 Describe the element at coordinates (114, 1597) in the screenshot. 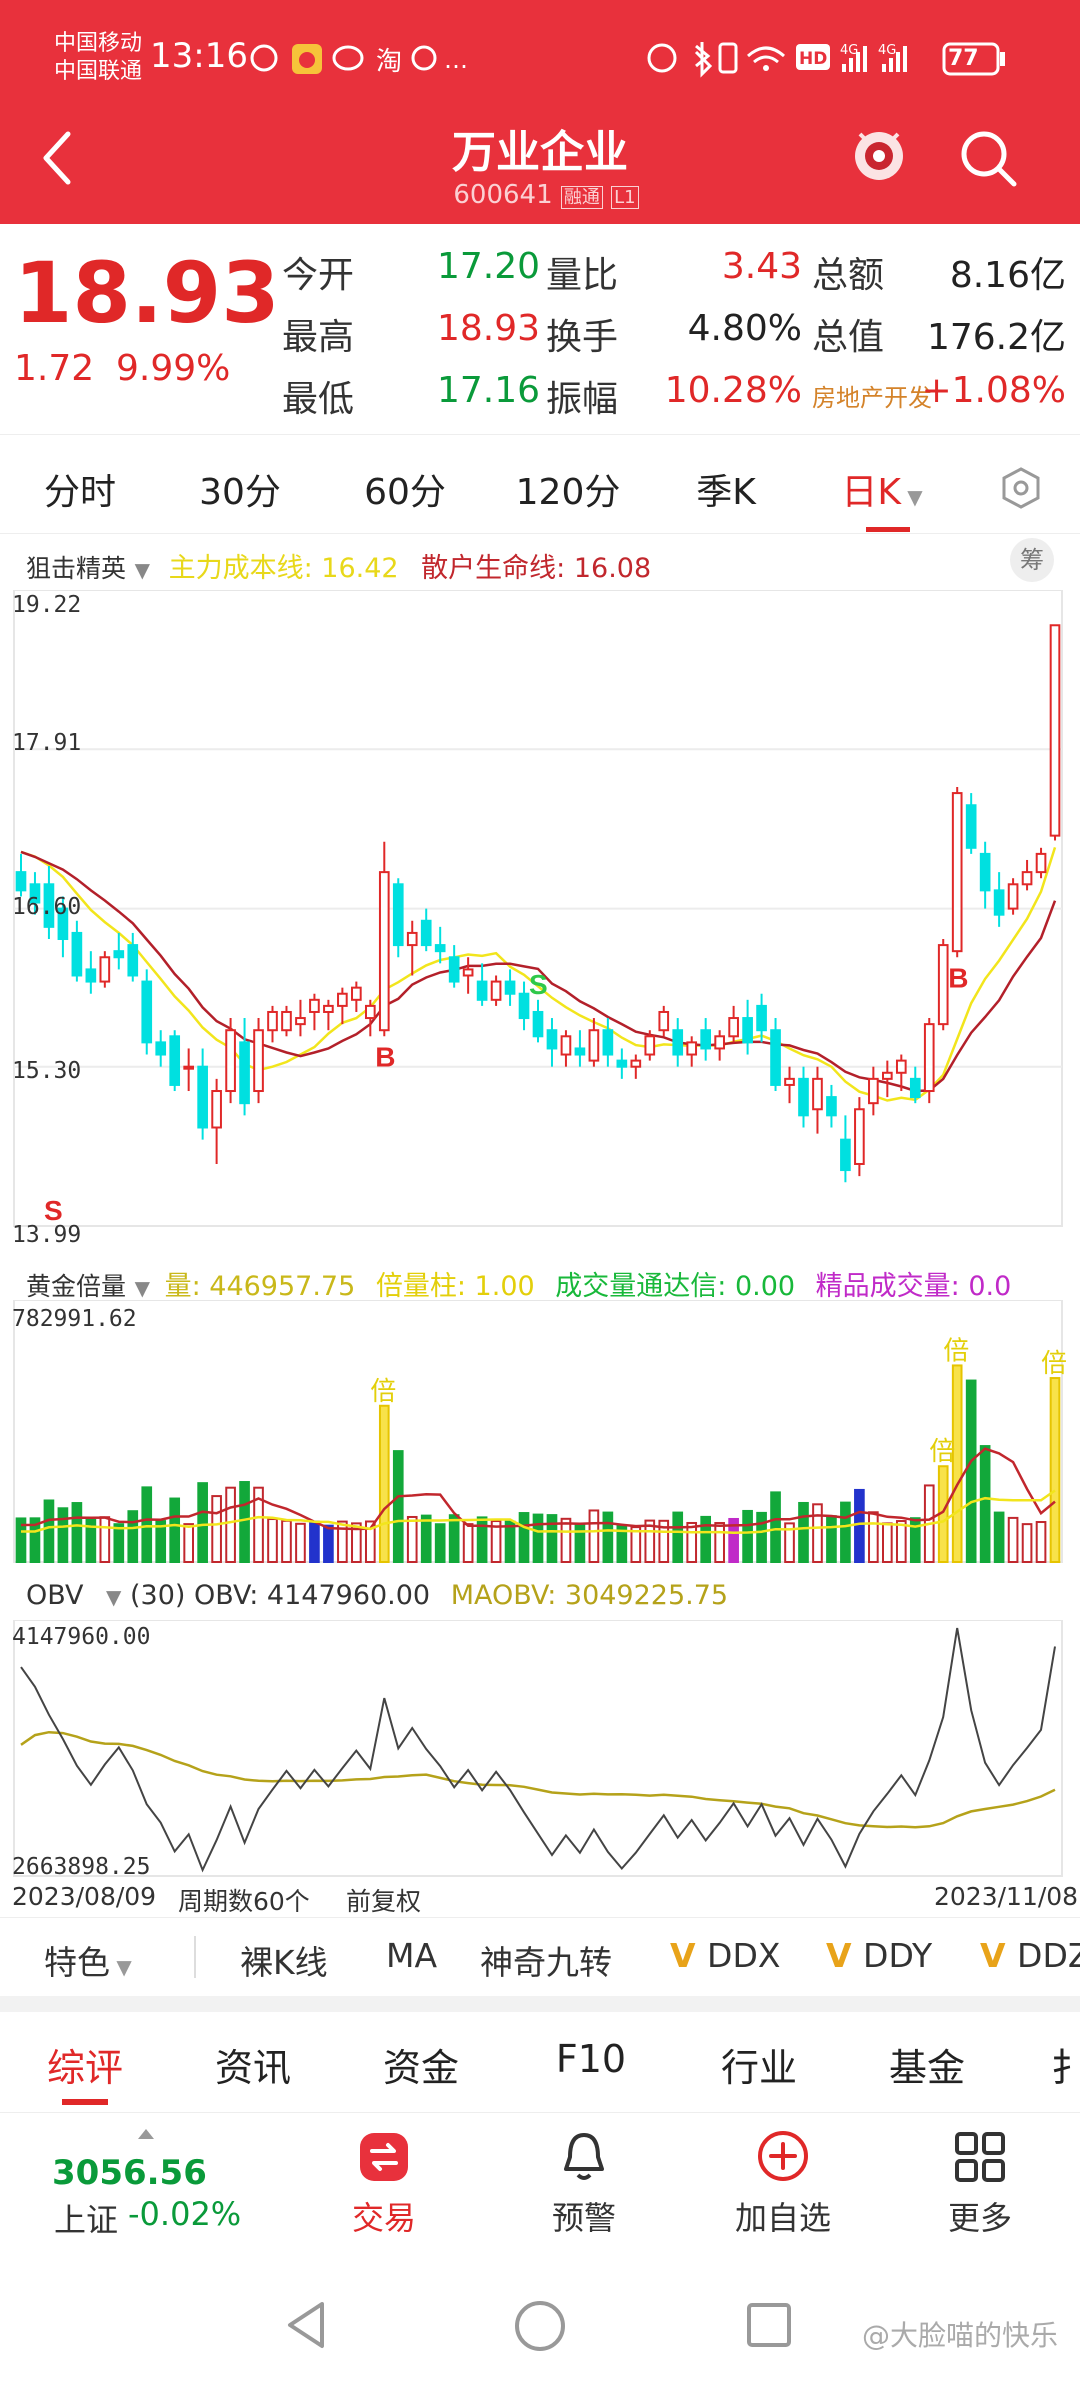

I see `obv-dropdown-icon: ▼` at that location.